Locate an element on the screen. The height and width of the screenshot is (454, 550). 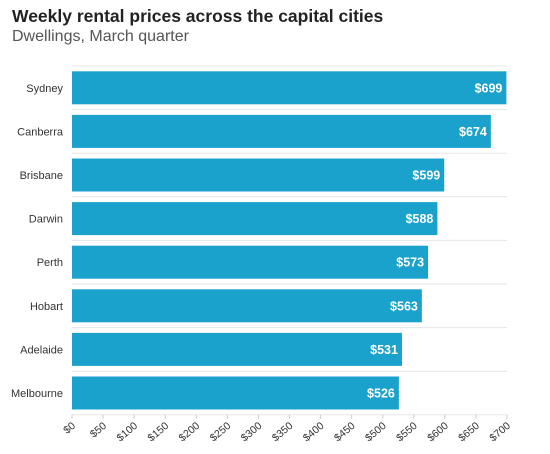
bar-melbourne is located at coordinates (235, 393).